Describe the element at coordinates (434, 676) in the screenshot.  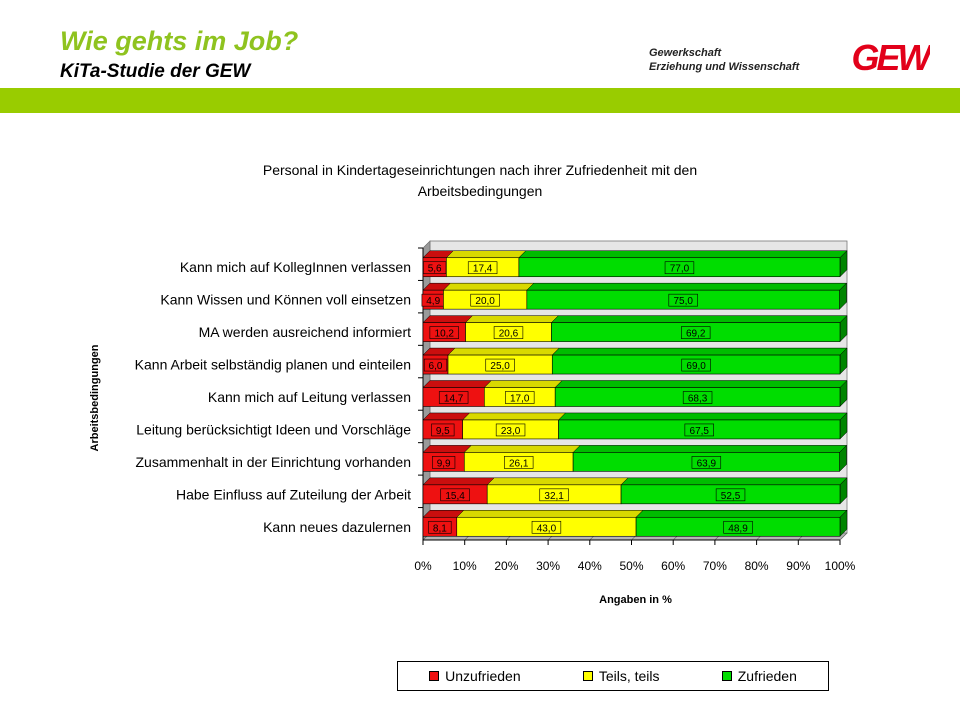
I see `legend-swatch-unzufrieden` at that location.